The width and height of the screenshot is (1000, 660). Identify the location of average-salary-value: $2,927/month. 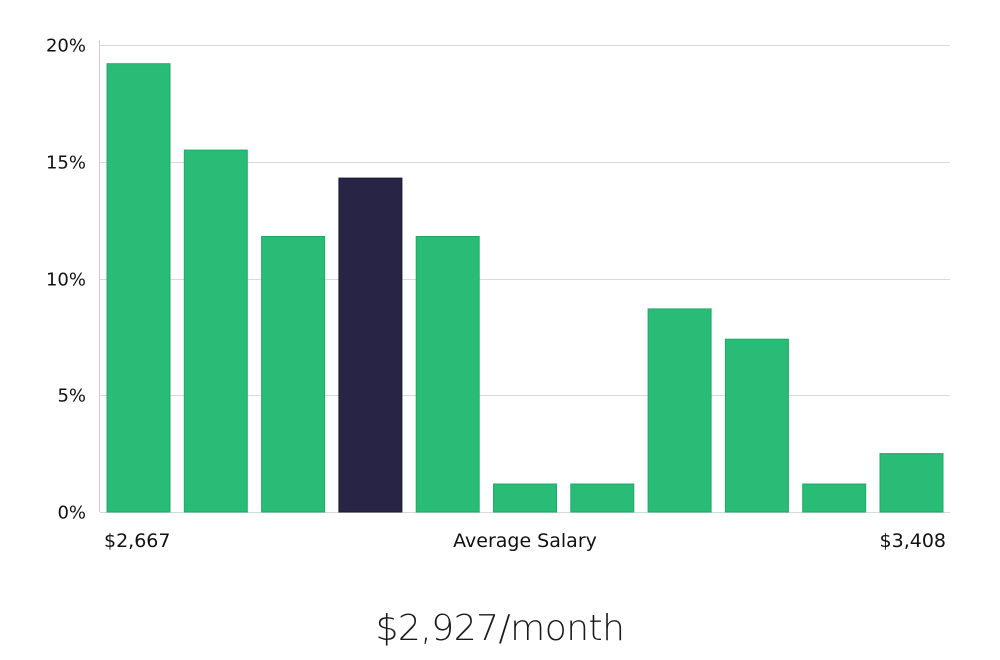
(500, 628).